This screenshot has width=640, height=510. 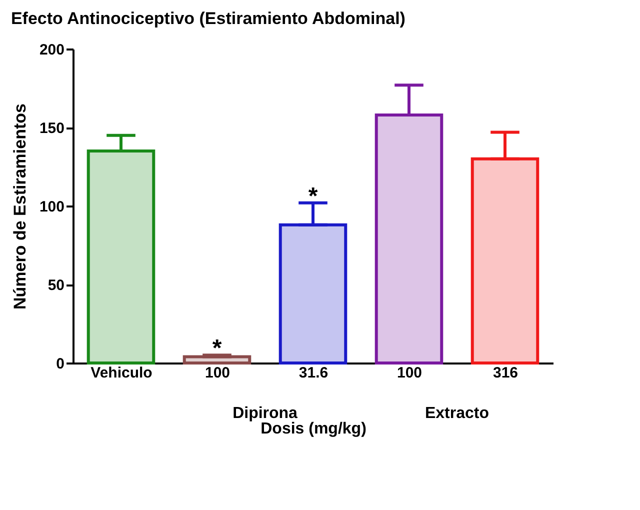 I want to click on text: Extracto, so click(x=457, y=413).